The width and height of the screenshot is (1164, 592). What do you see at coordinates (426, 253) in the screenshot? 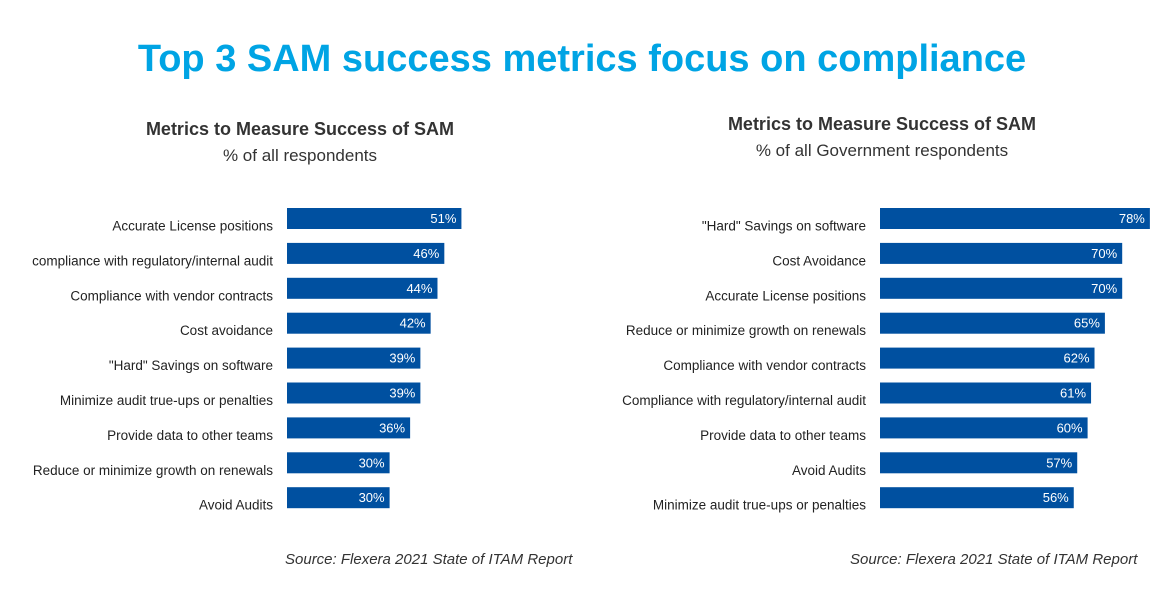
I see `value-label: 46%` at bounding box center [426, 253].